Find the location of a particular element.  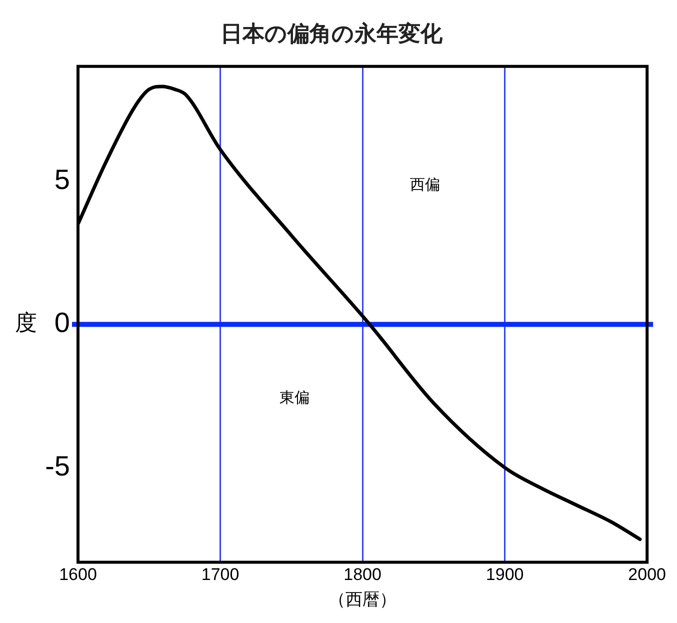

annotation: 東偏 is located at coordinates (294, 397).